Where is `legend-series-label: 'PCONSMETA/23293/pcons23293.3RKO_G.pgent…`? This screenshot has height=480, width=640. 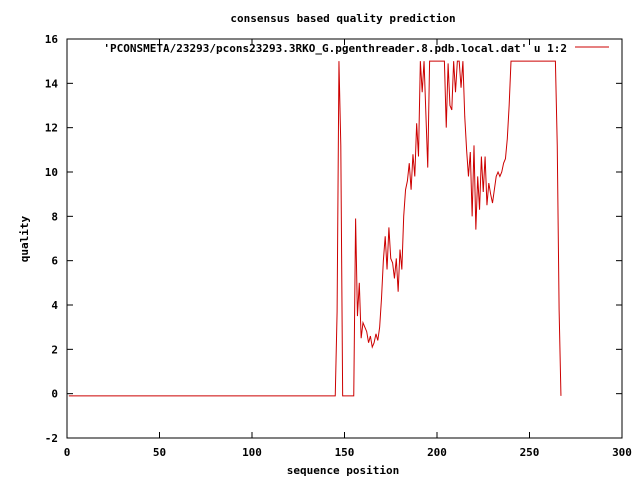
legend-series-label: 'PCONSMETA/23293/pcons23293.3RKO_G.pgent… is located at coordinates (335, 48).